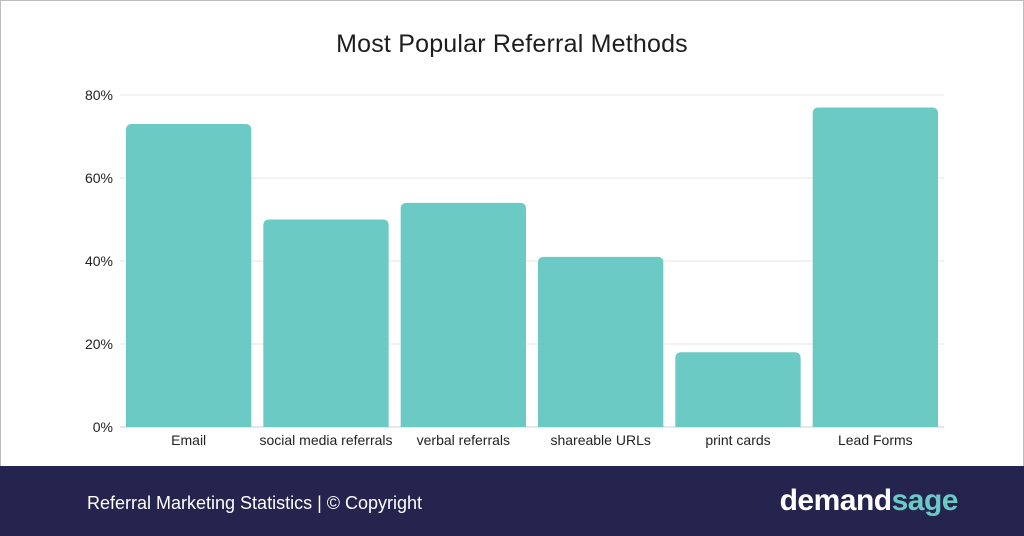 The image size is (1024, 536). I want to click on y-tick-label: 40%, so click(99, 261).